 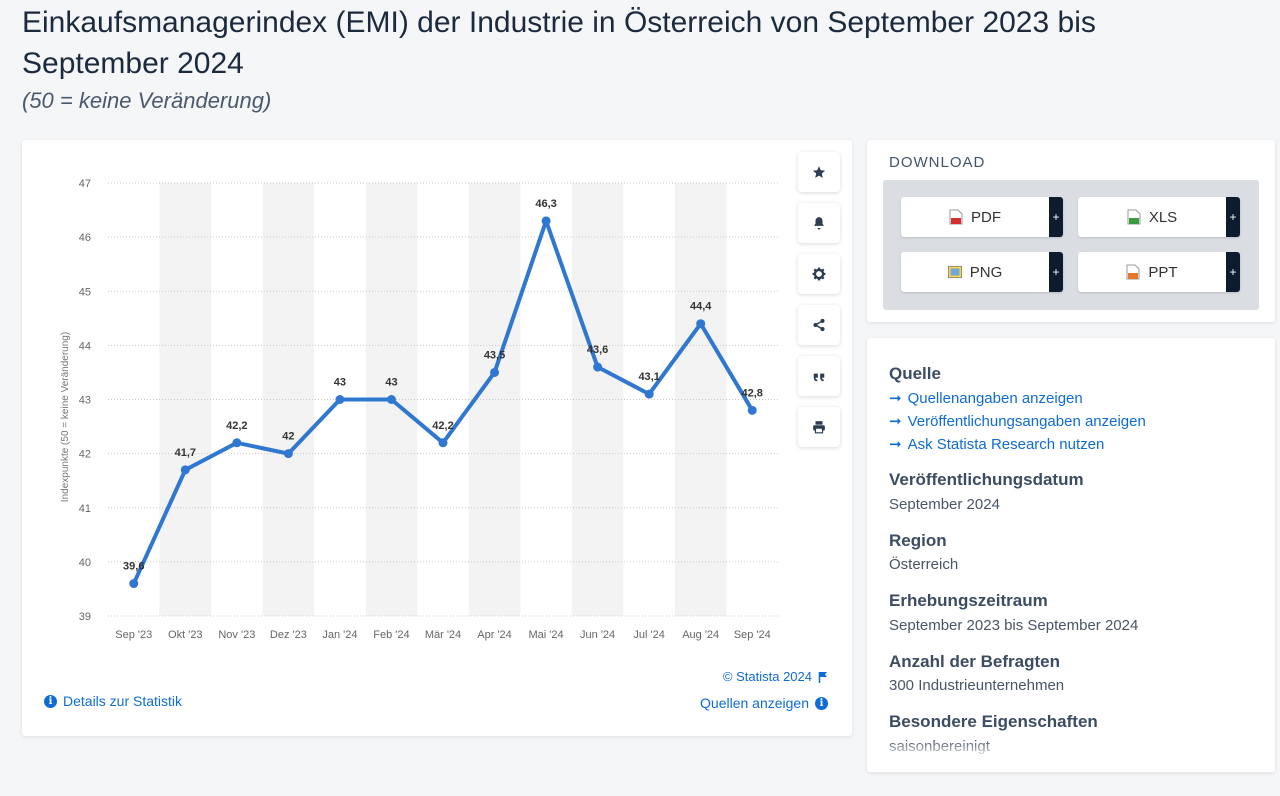 I want to click on respondents-value: 300 Industrieunternehmen, so click(x=977, y=685).